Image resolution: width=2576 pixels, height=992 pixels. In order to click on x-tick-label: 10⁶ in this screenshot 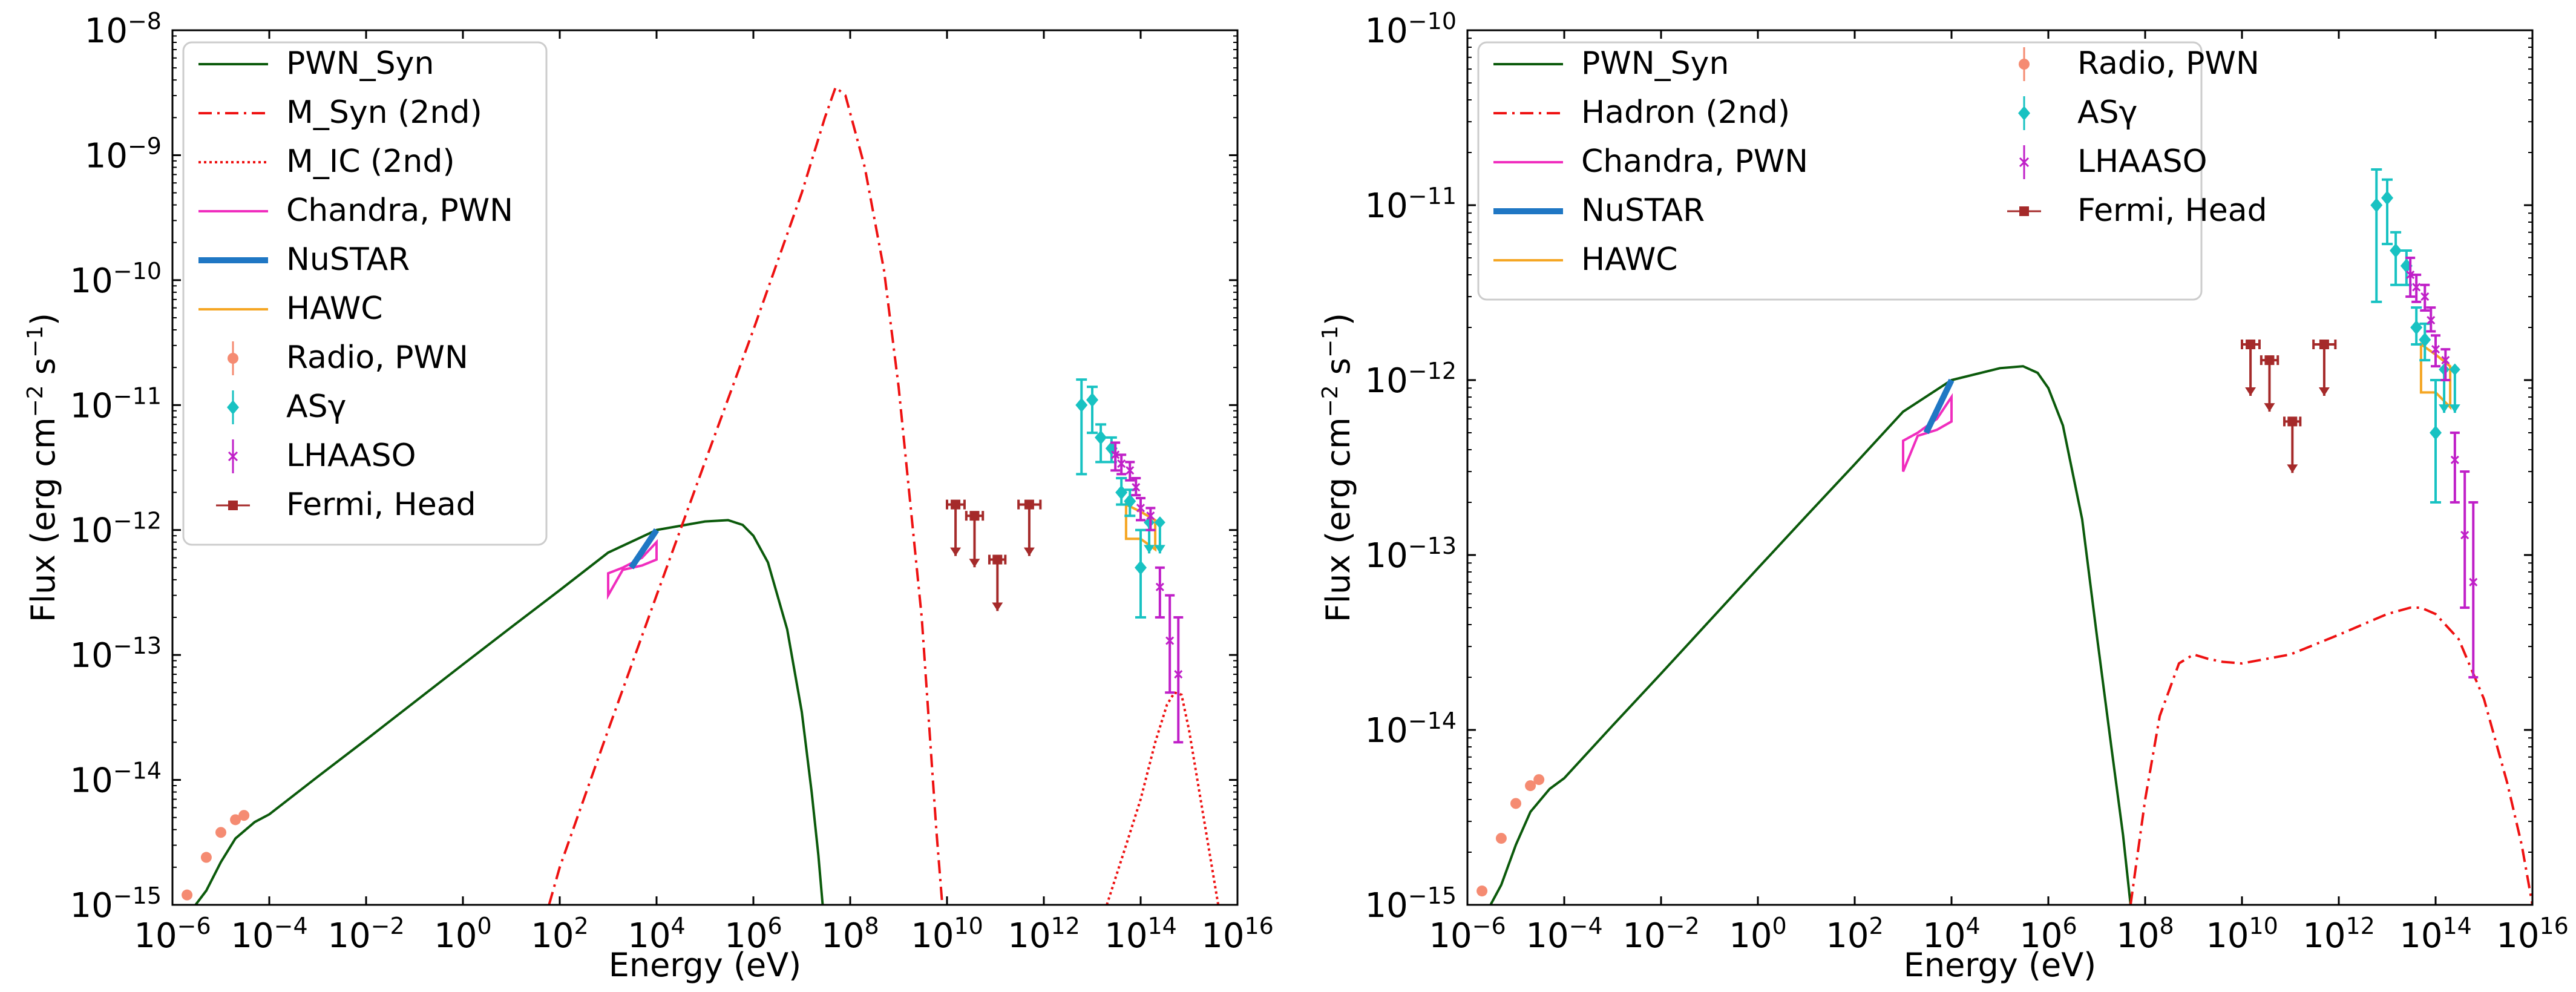, I will do `click(2048, 934)`.